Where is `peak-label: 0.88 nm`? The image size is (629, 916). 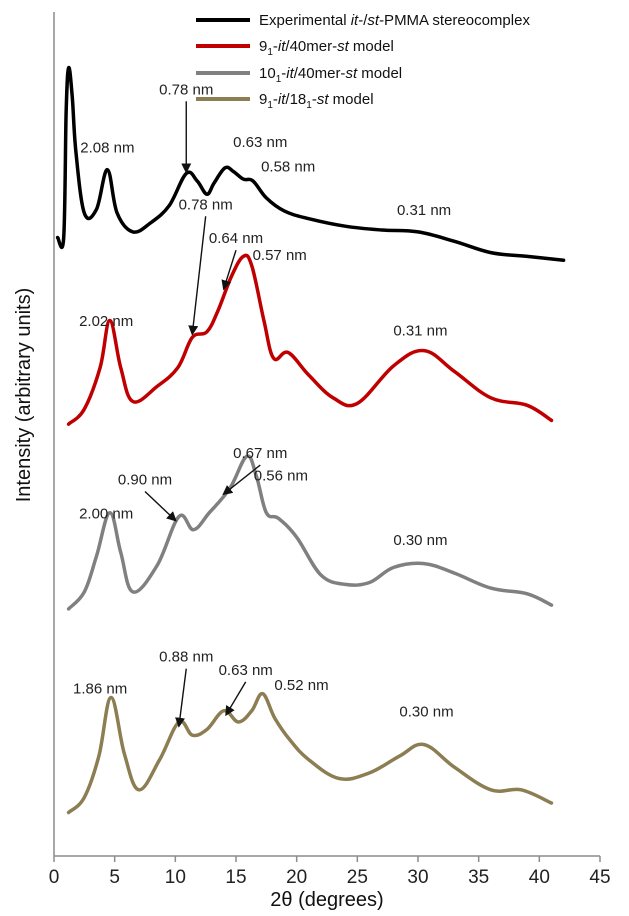
peak-label: 0.88 nm is located at coordinates (186, 657).